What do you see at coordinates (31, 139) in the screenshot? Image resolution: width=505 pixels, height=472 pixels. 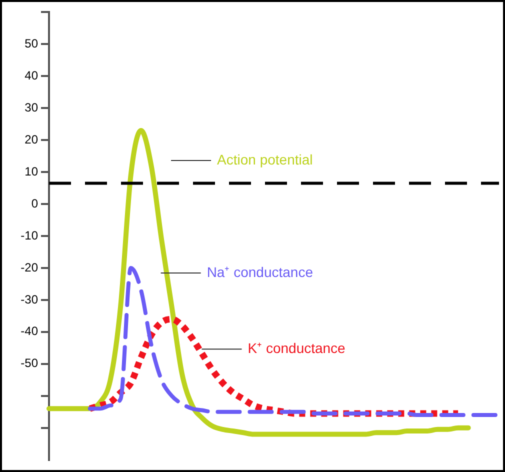 I see `y-tick-label: 20` at bounding box center [31, 139].